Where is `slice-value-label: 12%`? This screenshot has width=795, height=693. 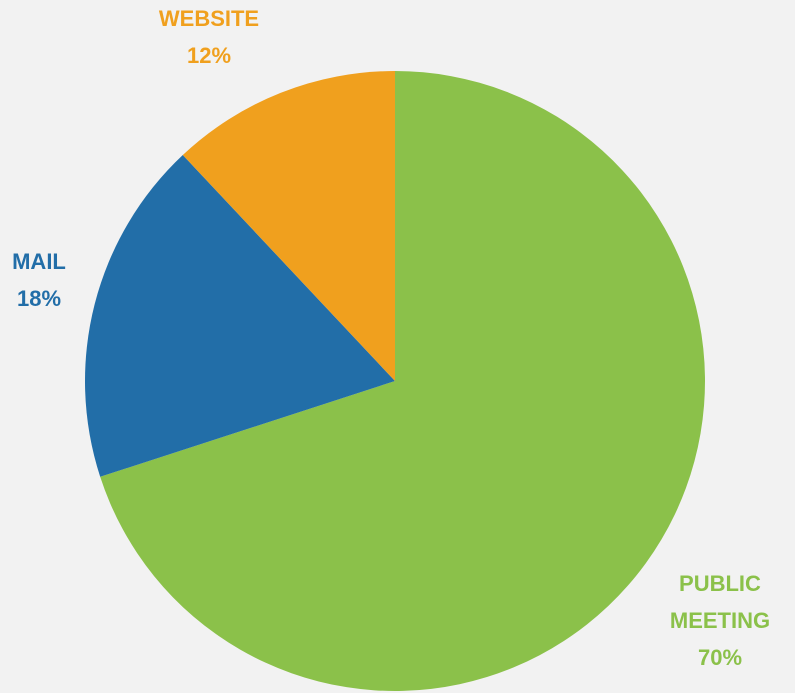 slice-value-label: 12% is located at coordinates (209, 55).